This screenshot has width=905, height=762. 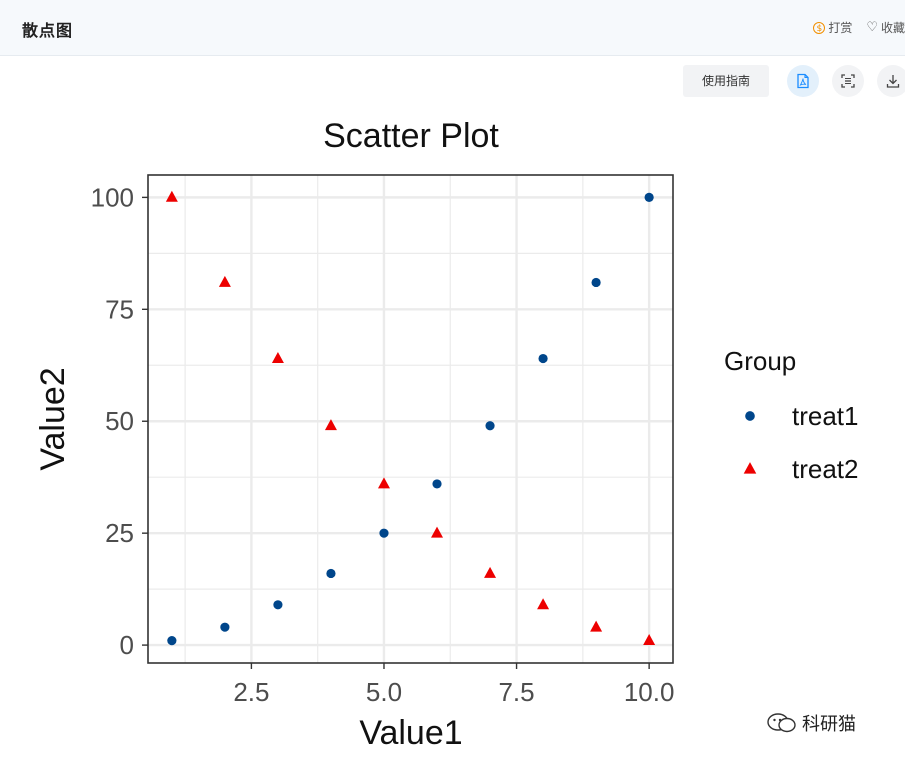 I want to click on x-axis-label: Value1, so click(x=410, y=733).